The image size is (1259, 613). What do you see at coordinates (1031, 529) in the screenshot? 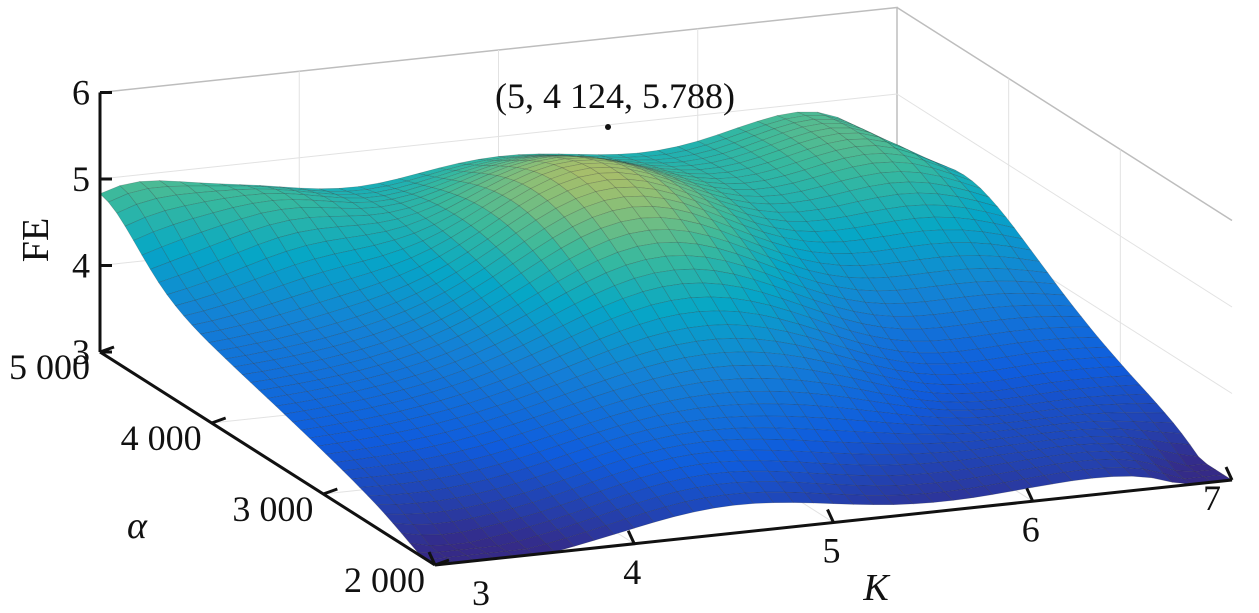
I see `x-tick-label: 6` at bounding box center [1031, 529].